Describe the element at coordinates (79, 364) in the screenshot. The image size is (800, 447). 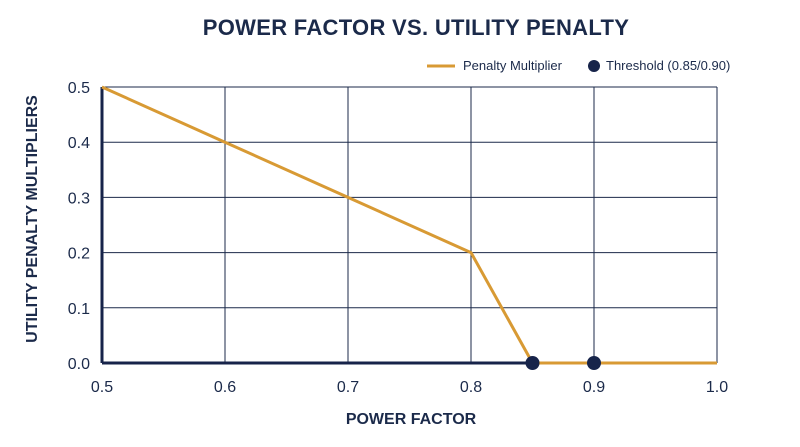
I see `y-tick-label: 0.0` at that location.